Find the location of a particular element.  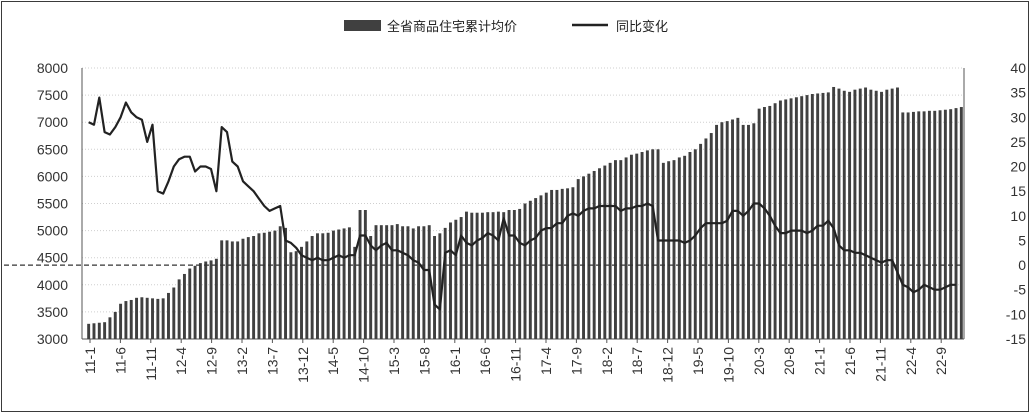

x-axis-tick-label: 16-11 is located at coordinates (516, 364).